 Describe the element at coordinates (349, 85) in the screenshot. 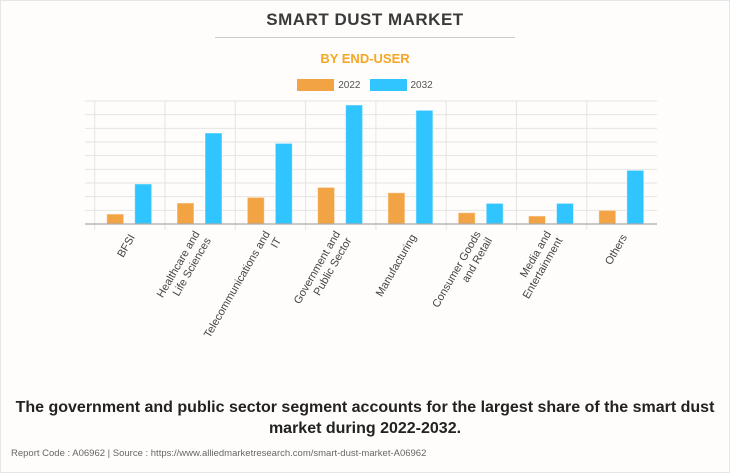

I see `legend-label-2022: 2022` at that location.